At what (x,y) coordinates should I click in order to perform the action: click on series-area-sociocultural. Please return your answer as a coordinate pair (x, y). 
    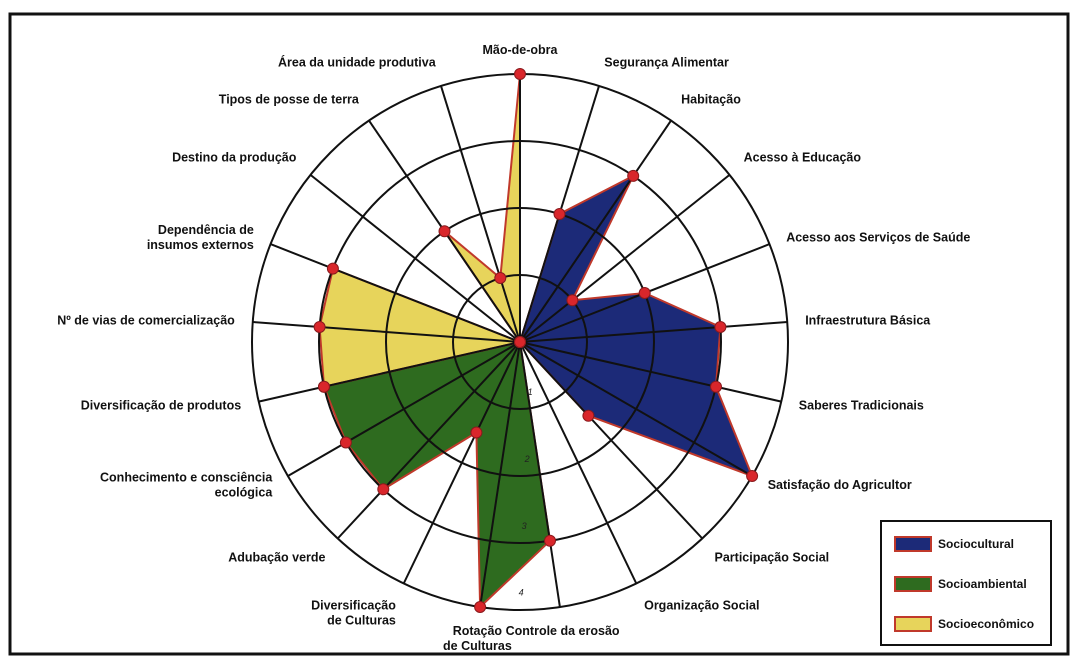
    Looking at the image, I should click on (636, 325).